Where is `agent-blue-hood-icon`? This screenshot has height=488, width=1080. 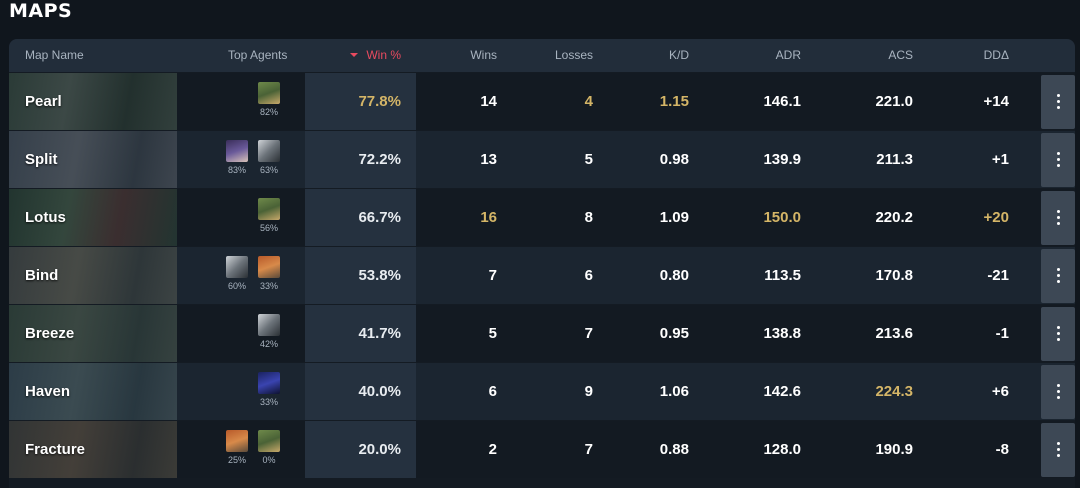
agent-blue-hood-icon is located at coordinates (269, 383).